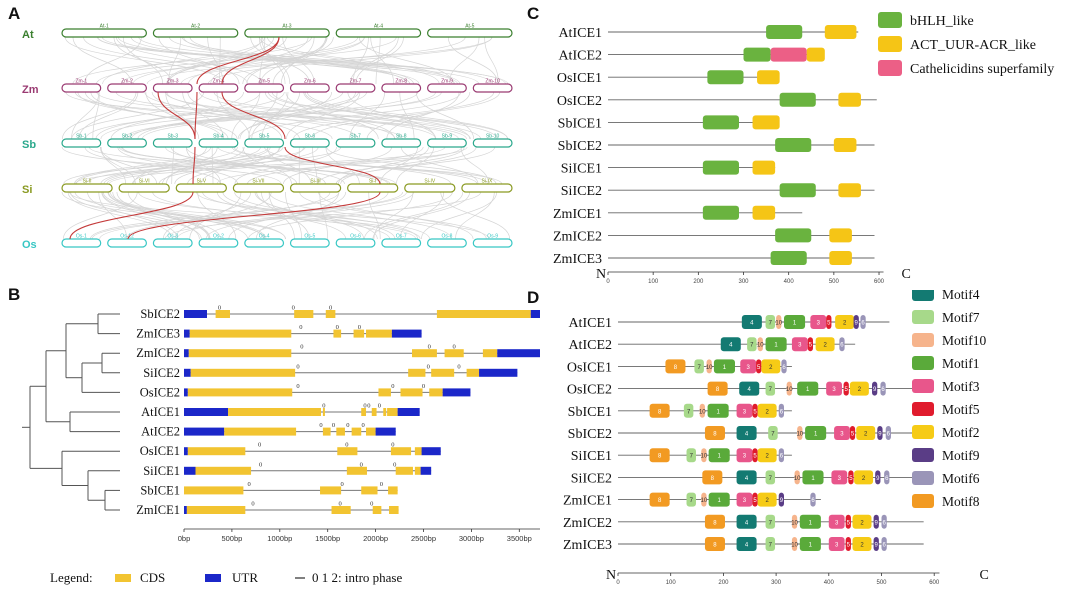  I want to click on motif-number: 9, so click(782, 501).